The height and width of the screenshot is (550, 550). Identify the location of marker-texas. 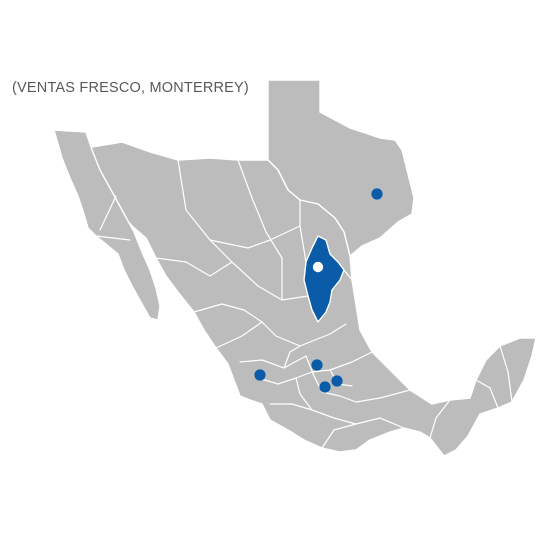
(377, 194).